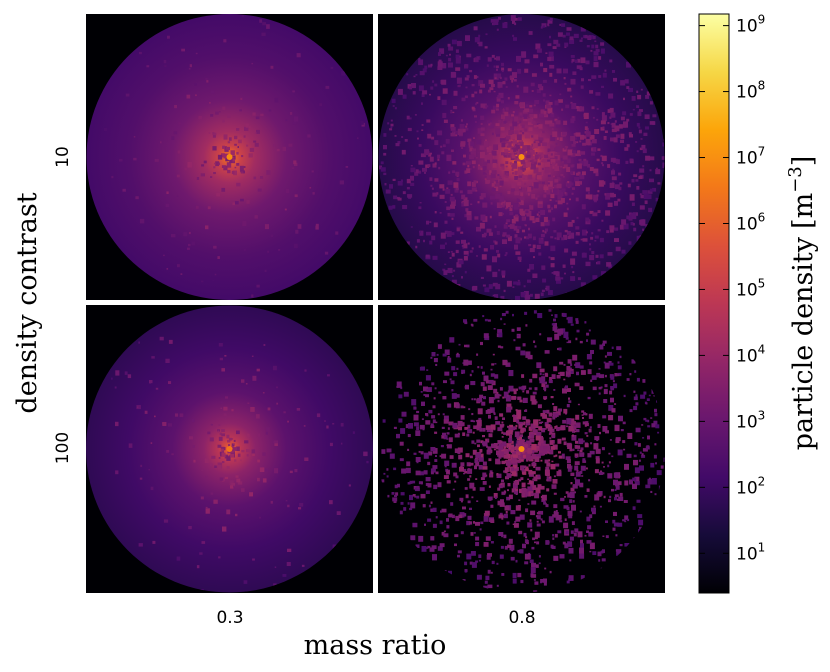 The height and width of the screenshot is (672, 830). Describe the element at coordinates (521, 449) in the screenshot. I see `panel-100-0.8` at that location.